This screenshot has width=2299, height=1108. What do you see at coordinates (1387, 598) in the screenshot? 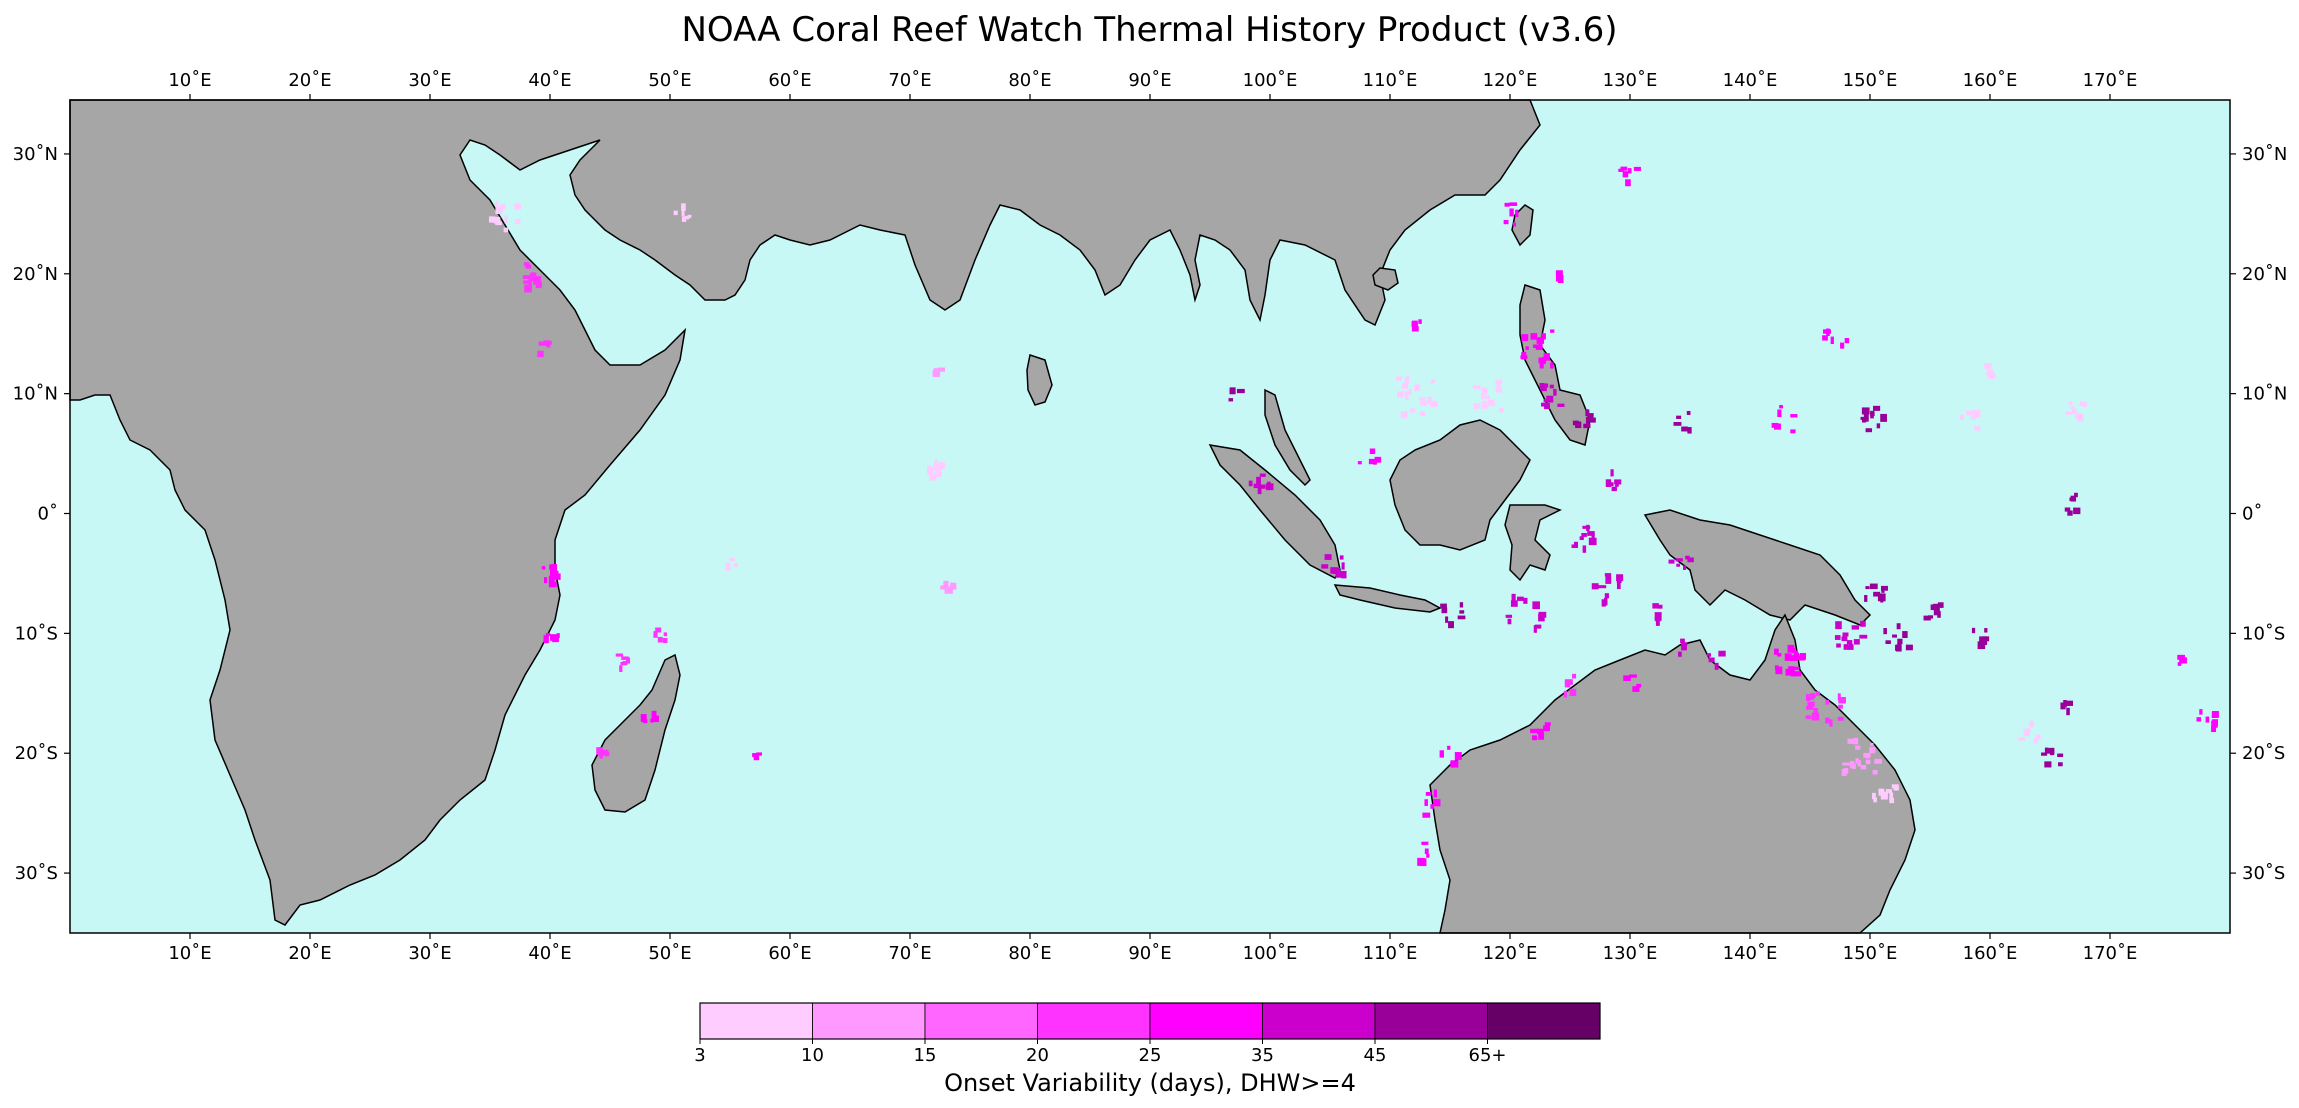
I see `java-island` at bounding box center [1387, 598].